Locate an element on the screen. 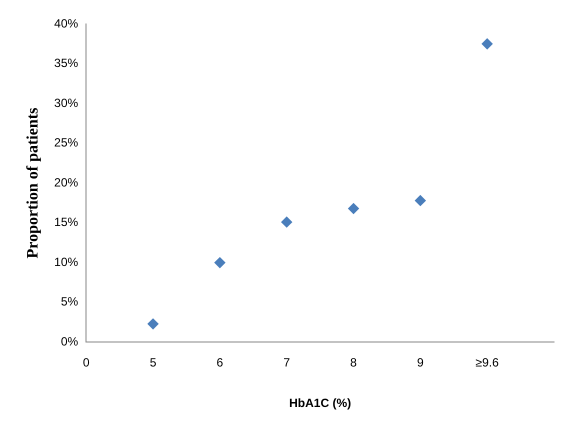  x-tick-label: 6 is located at coordinates (220, 363).